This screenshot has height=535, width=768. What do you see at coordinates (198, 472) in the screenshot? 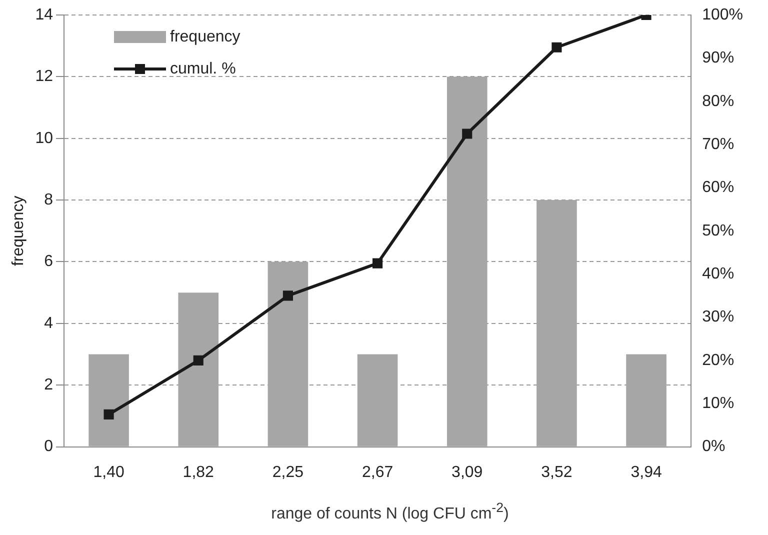
I see `x-tick-label: 1,82` at bounding box center [198, 472].